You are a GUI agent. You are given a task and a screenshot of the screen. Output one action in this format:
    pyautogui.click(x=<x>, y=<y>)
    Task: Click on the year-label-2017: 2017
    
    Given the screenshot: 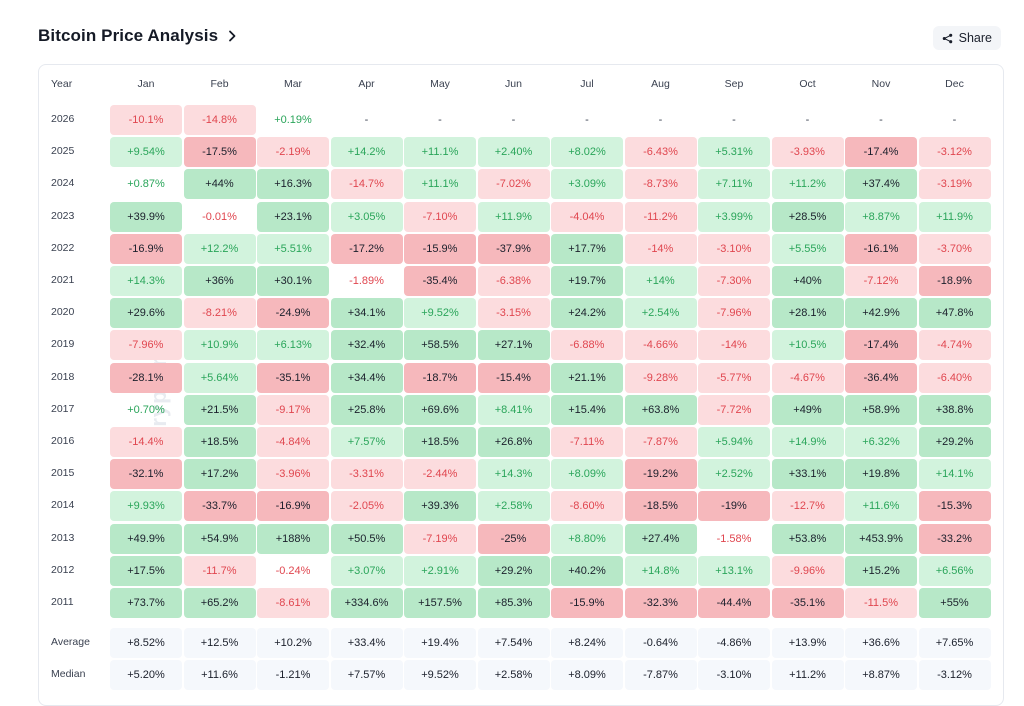 What is the action you would take?
    pyautogui.click(x=63, y=408)
    